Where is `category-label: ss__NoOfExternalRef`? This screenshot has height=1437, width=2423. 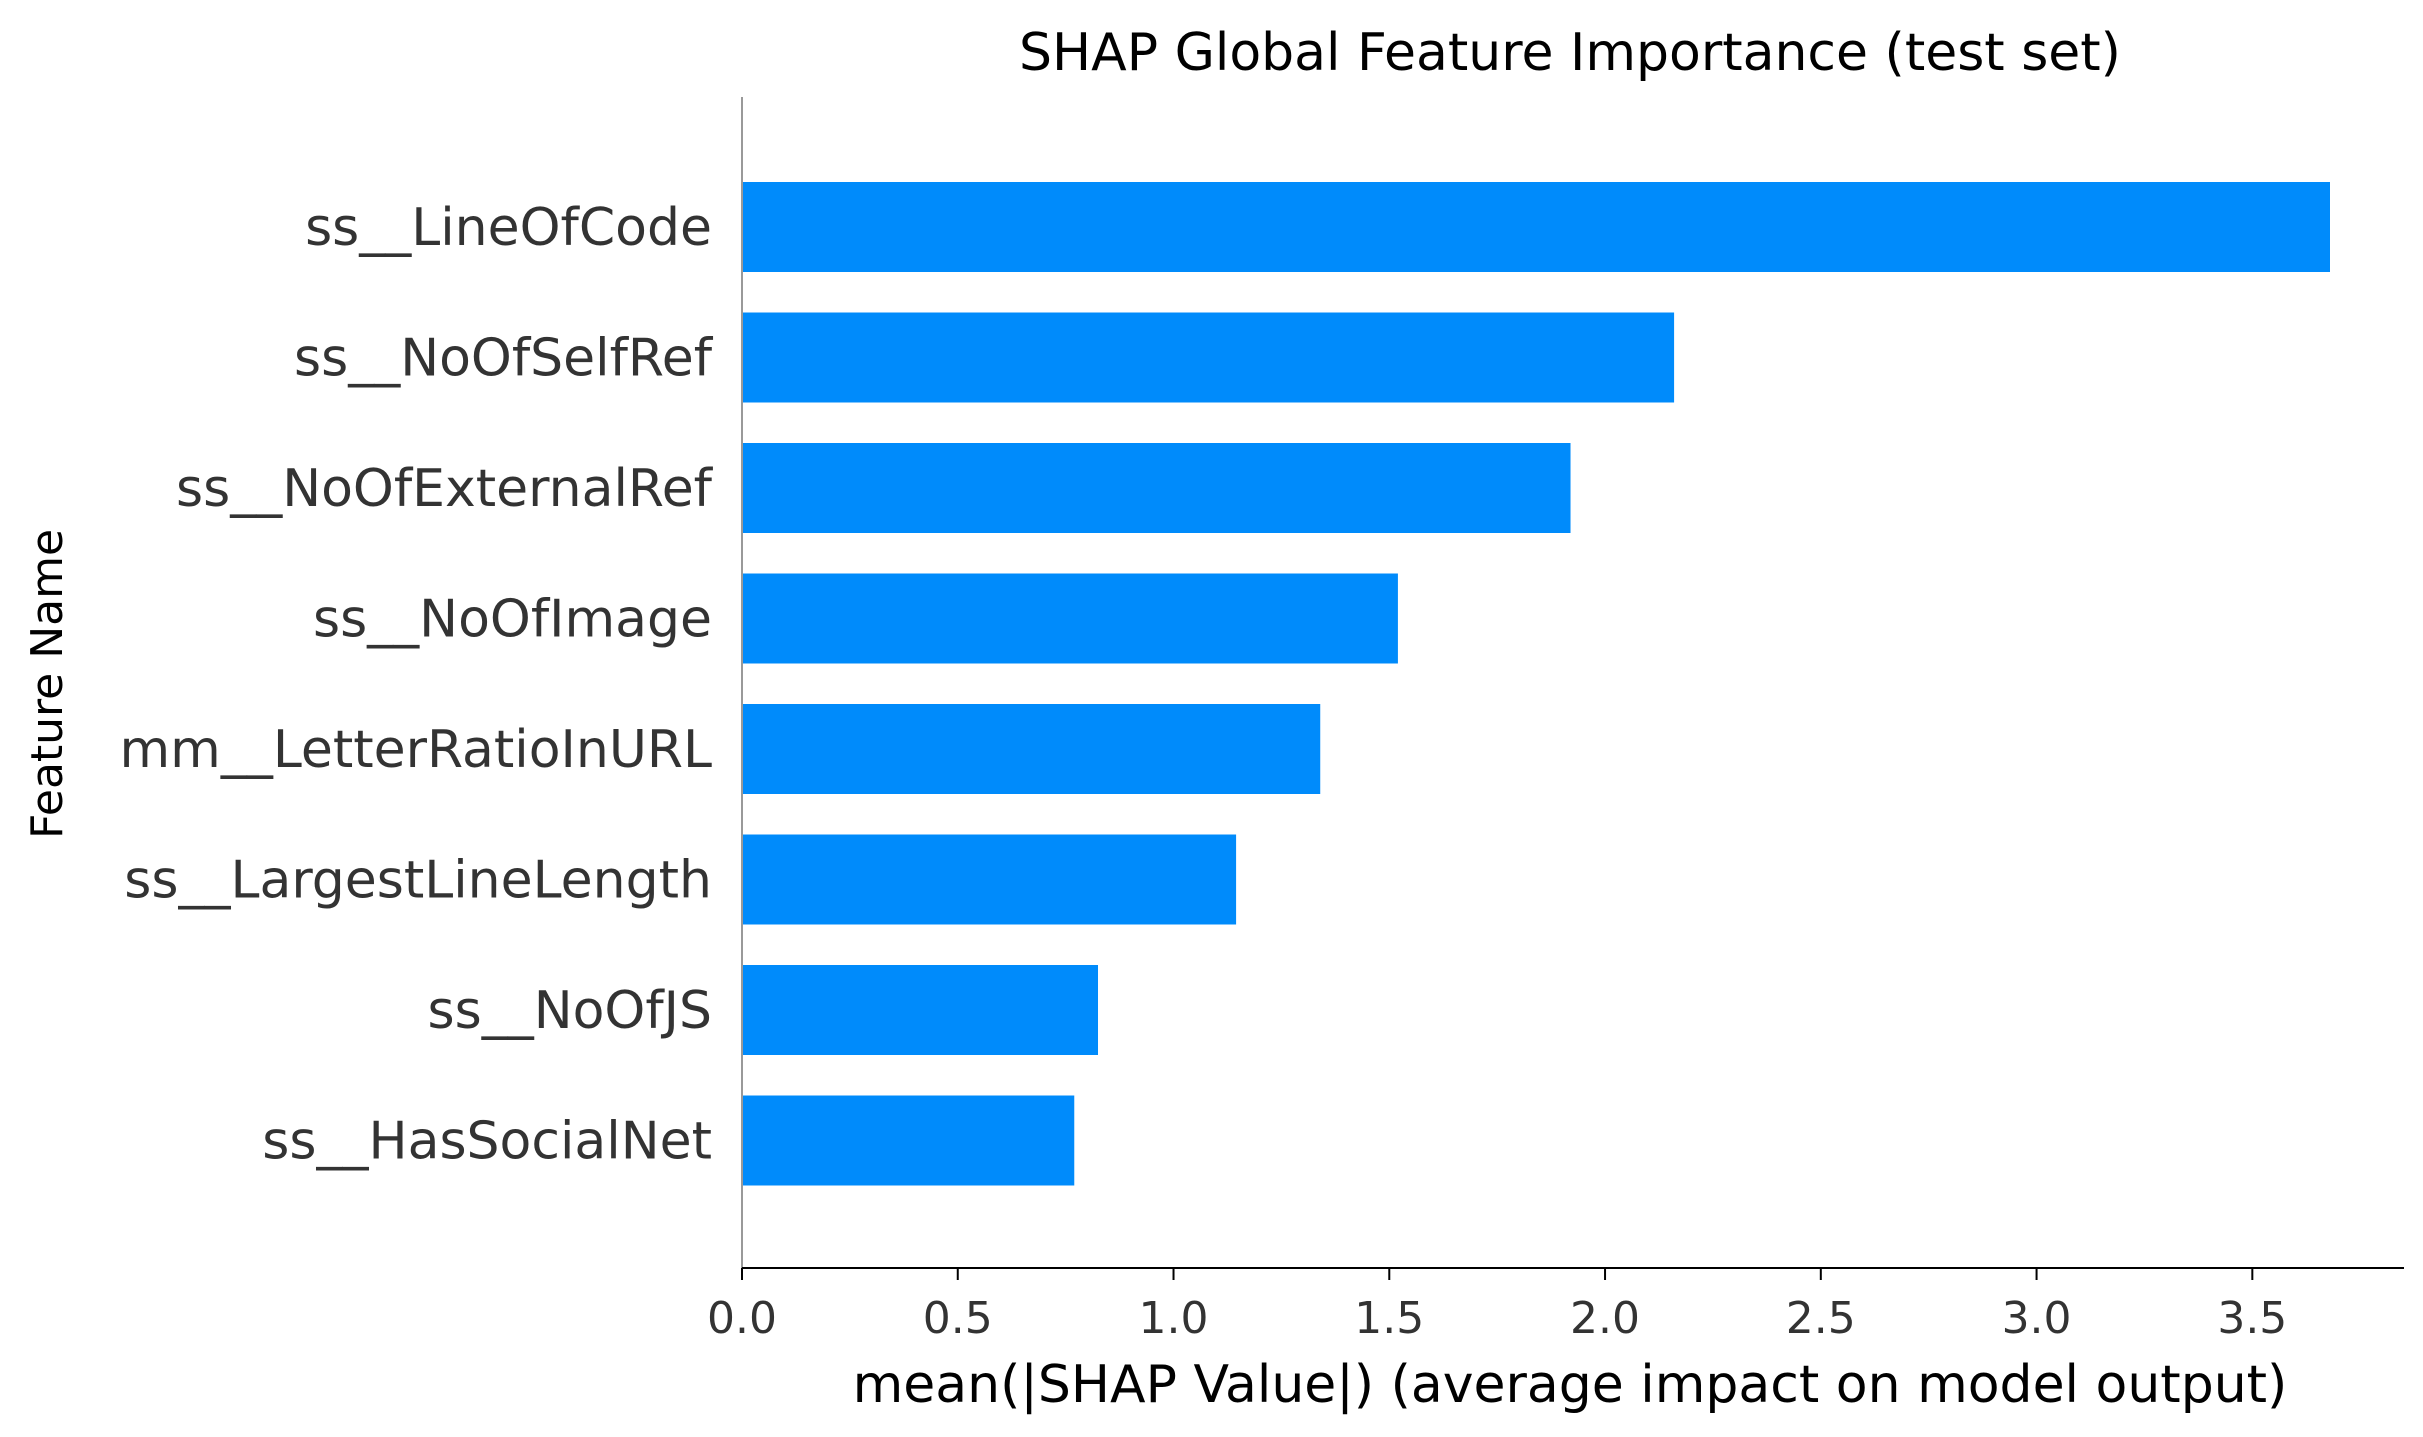 category-label: ss__NoOfExternalRef is located at coordinates (445, 489).